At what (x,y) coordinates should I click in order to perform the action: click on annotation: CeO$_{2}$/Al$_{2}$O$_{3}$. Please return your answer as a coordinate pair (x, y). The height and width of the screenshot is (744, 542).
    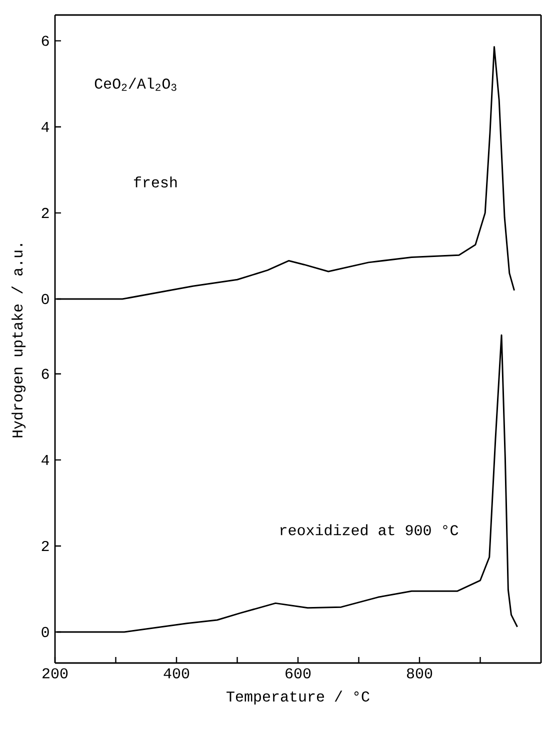
    Looking at the image, I should click on (135, 84).